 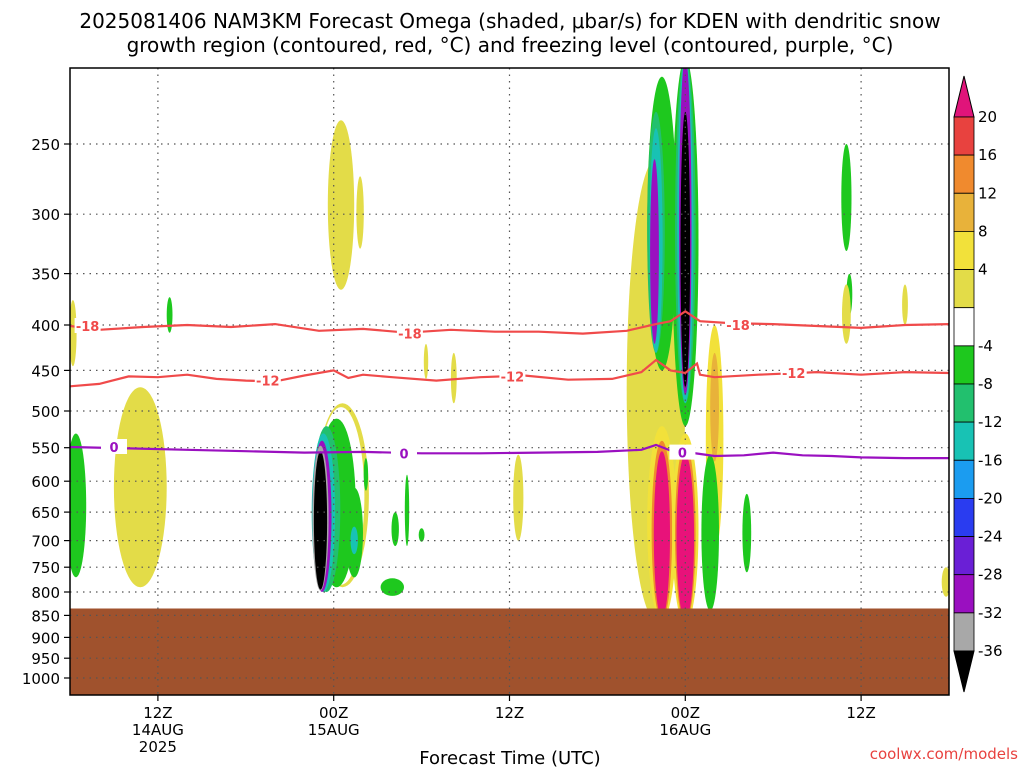 What do you see at coordinates (990, 575) in the screenshot?
I see `colorbar-label-11: -28` at bounding box center [990, 575].